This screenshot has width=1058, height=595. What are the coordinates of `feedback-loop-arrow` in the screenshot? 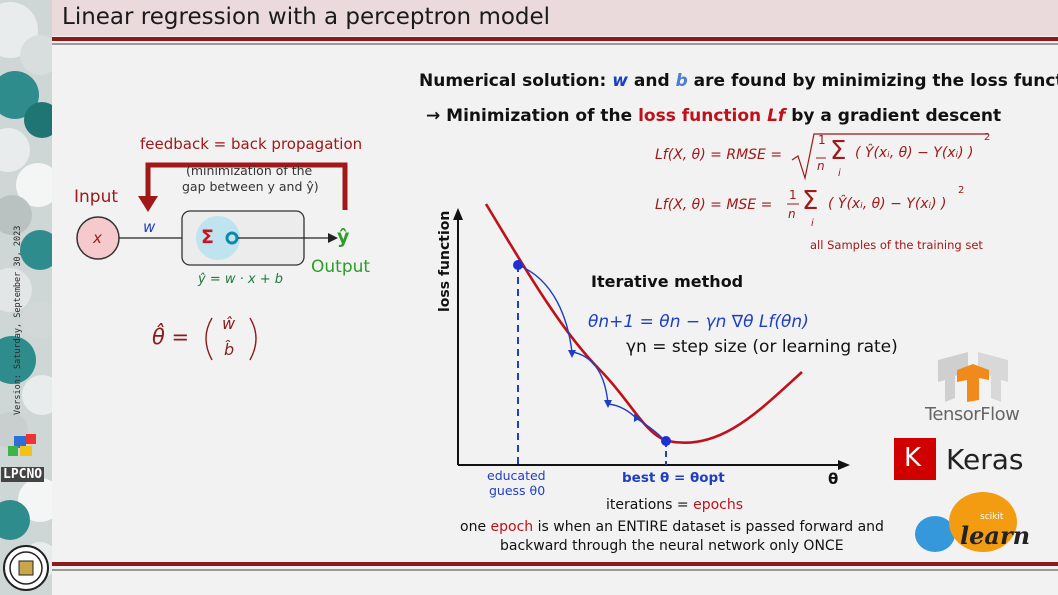 It's located at (246, 186).